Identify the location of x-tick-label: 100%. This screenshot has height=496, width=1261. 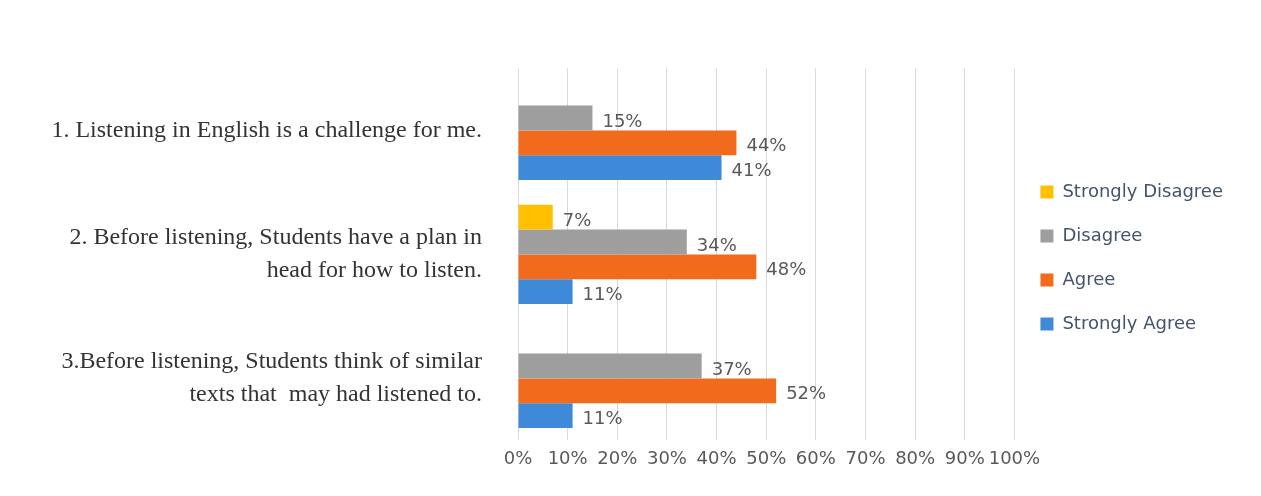
(1014, 457).